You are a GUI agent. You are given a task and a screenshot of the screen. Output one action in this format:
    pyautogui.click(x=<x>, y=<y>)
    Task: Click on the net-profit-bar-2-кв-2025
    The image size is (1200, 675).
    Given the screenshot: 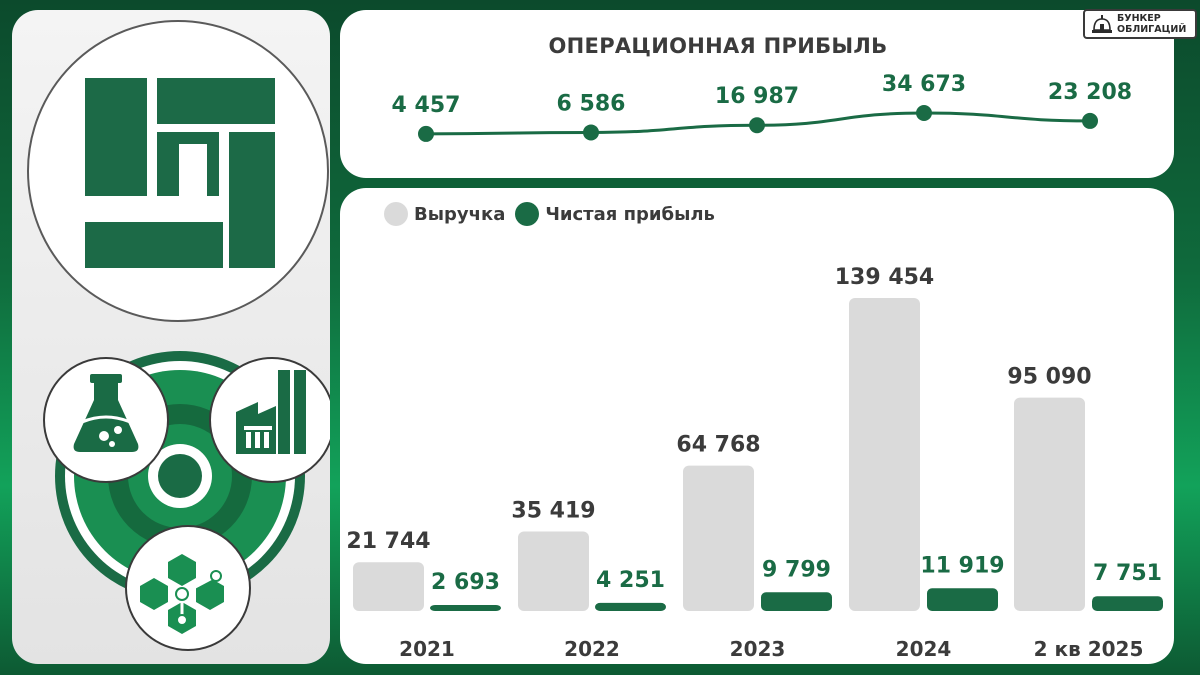 What is the action you would take?
    pyautogui.click(x=1127, y=603)
    